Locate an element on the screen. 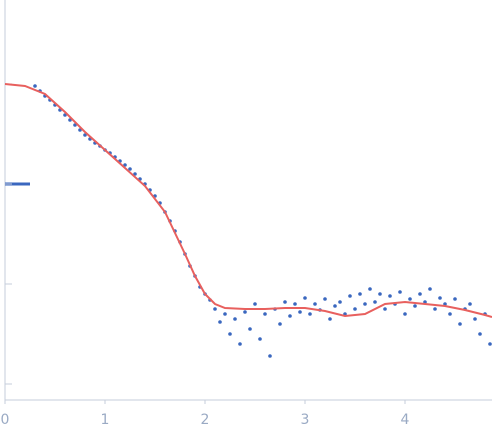 The width and height of the screenshot is (492, 438). x-tick-label: 4 is located at coordinates (405, 420).